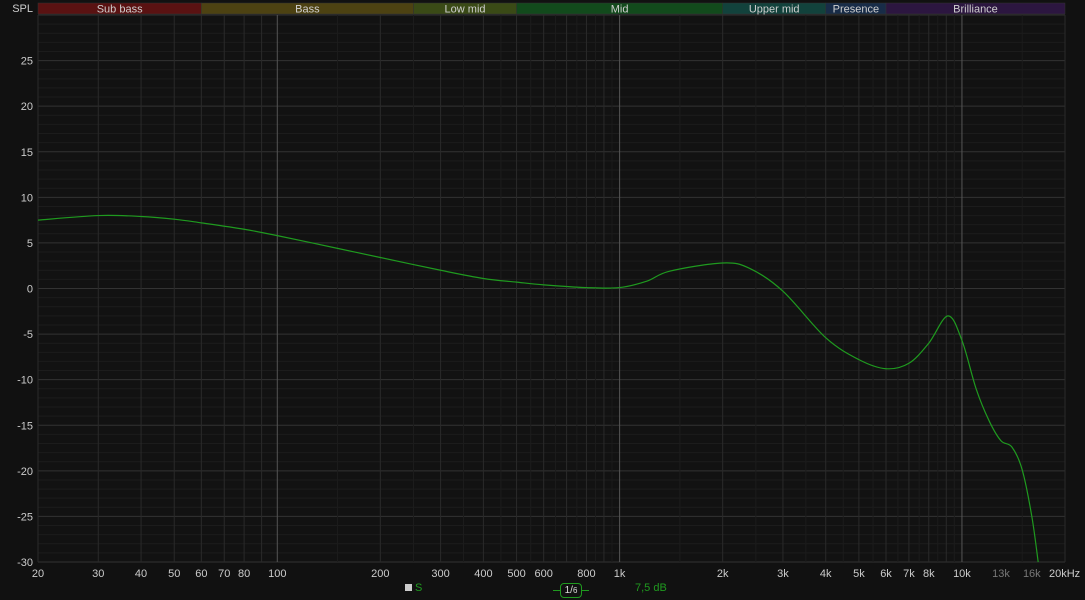 The width and height of the screenshot is (1085, 600). What do you see at coordinates (25, 381) in the screenshot?
I see `y-tick-label: -10` at bounding box center [25, 381].